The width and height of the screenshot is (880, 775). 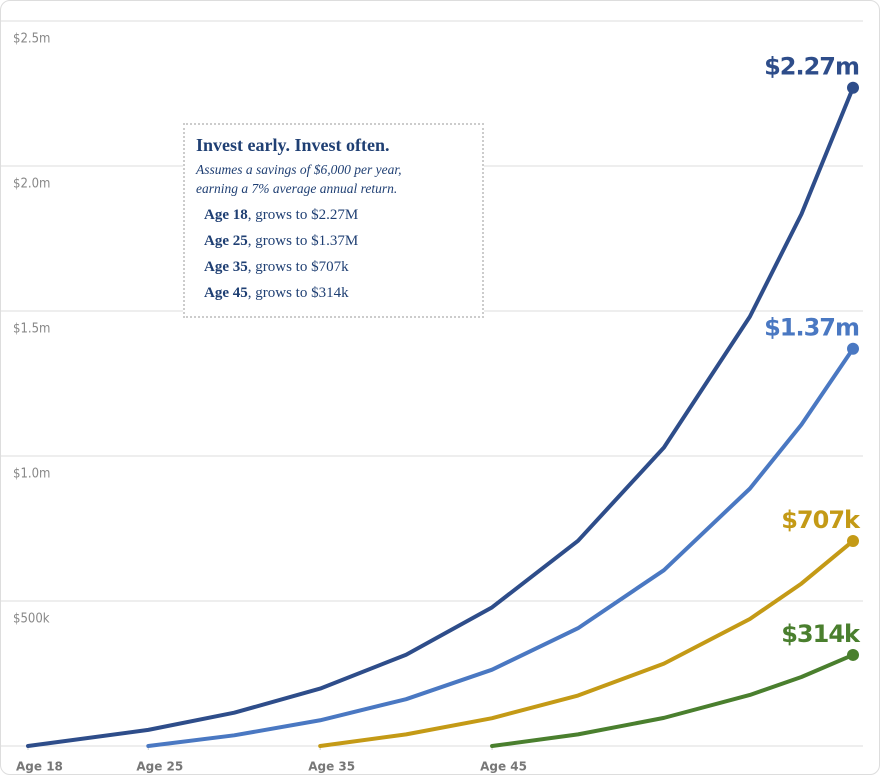 What do you see at coordinates (331, 767) in the screenshot?
I see `x-tick-label: Age 35` at bounding box center [331, 767].